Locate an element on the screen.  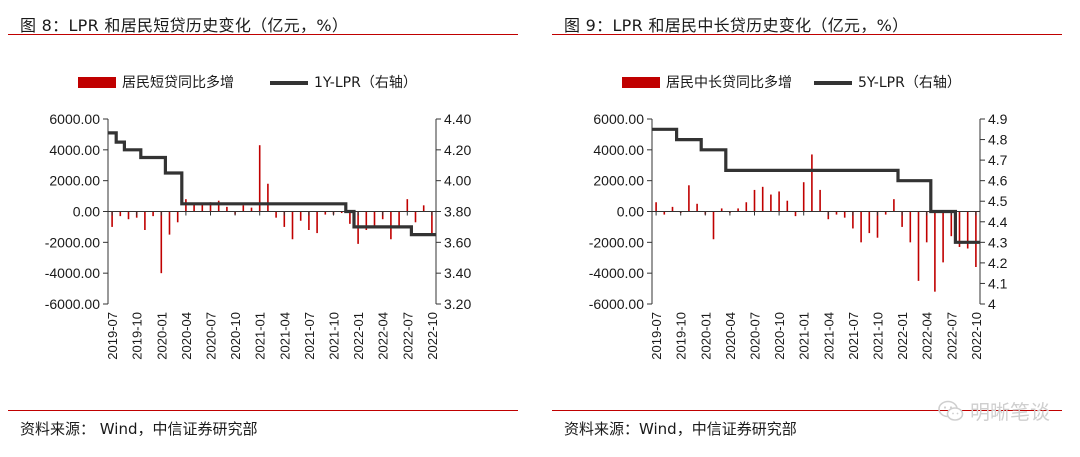
right-y-tick-label: 4.8 is located at coordinates (998, 140).